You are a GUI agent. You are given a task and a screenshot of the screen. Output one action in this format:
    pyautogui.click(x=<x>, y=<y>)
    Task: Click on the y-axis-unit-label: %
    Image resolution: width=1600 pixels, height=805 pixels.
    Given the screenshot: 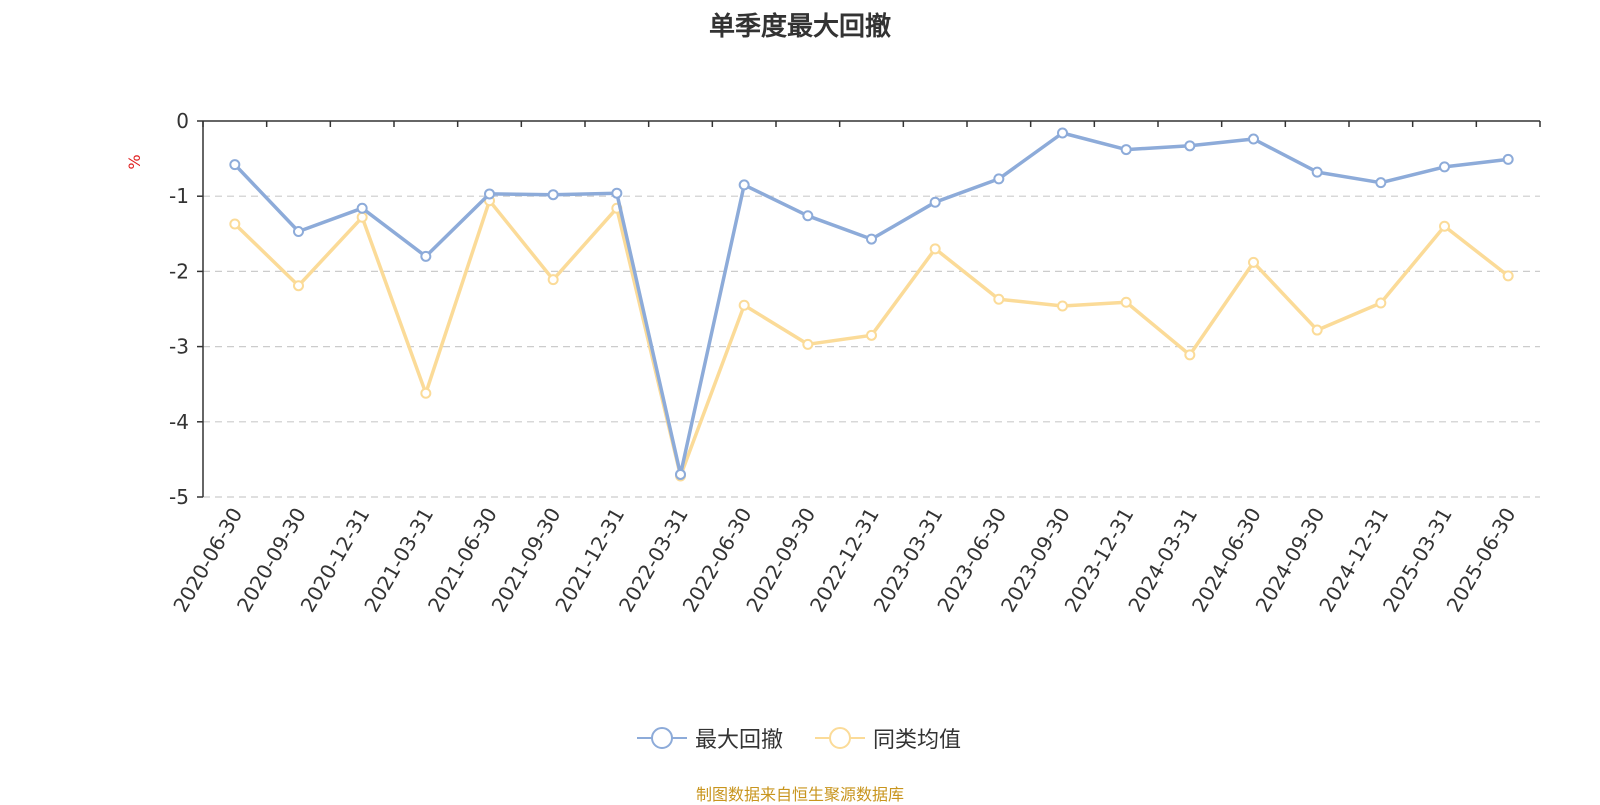 What is the action you would take?
    pyautogui.click(x=134, y=161)
    